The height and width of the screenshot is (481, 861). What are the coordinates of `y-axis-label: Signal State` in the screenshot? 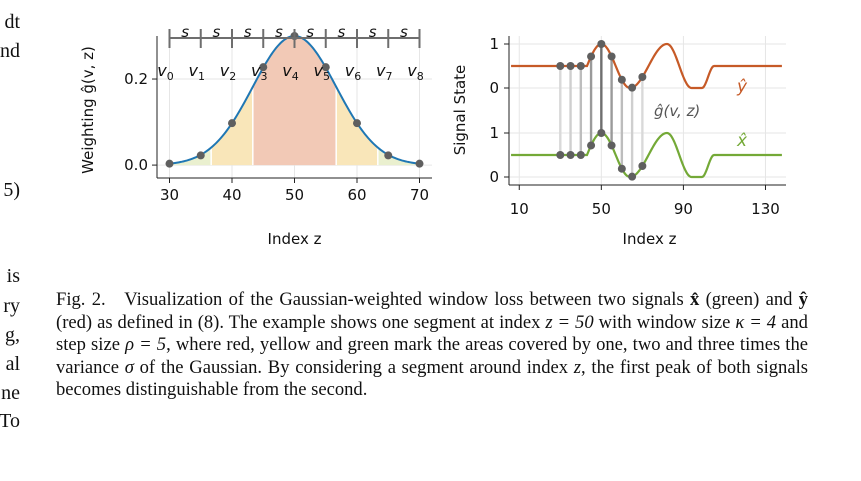 It's located at (460, 110).